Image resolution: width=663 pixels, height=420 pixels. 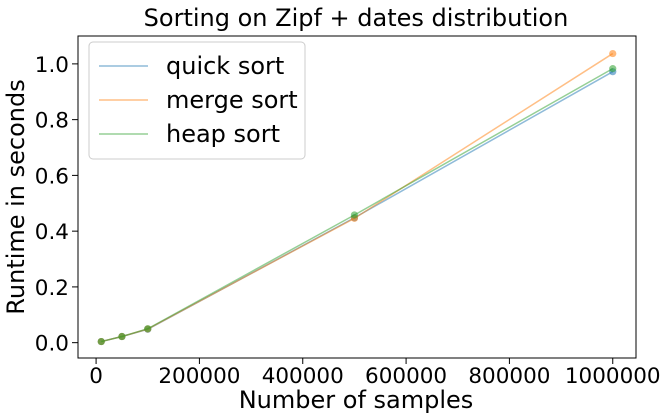 I want to click on legend-box, so click(x=197, y=100).